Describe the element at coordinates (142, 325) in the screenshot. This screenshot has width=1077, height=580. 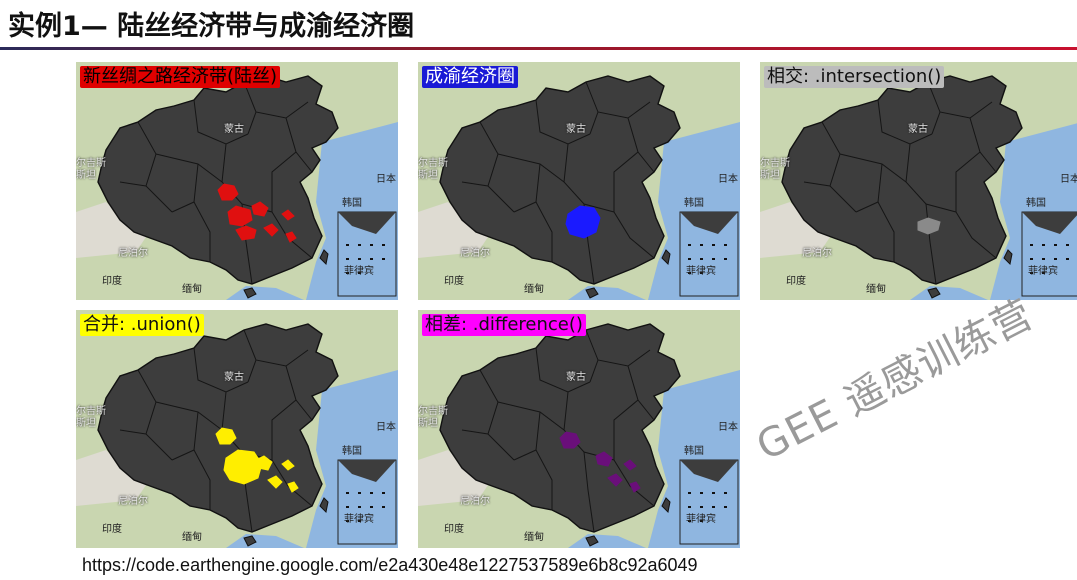
I see `panel-label: 合并: .union()` at that location.